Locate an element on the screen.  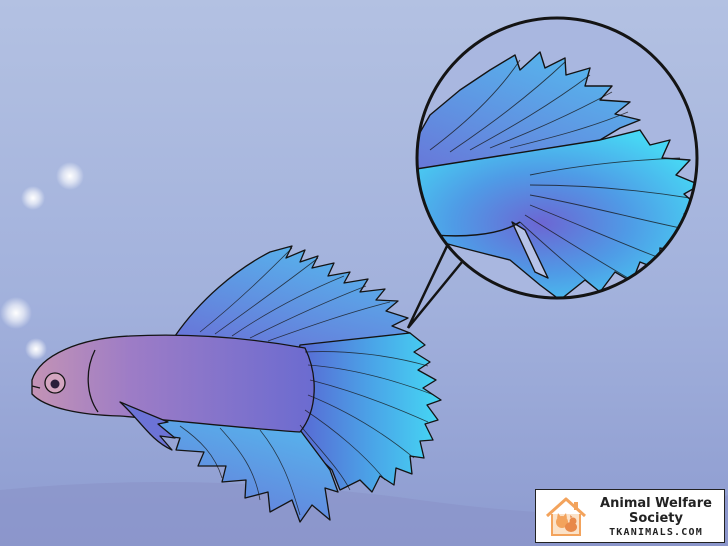
dorsal-fin is located at coordinates (292, 298).